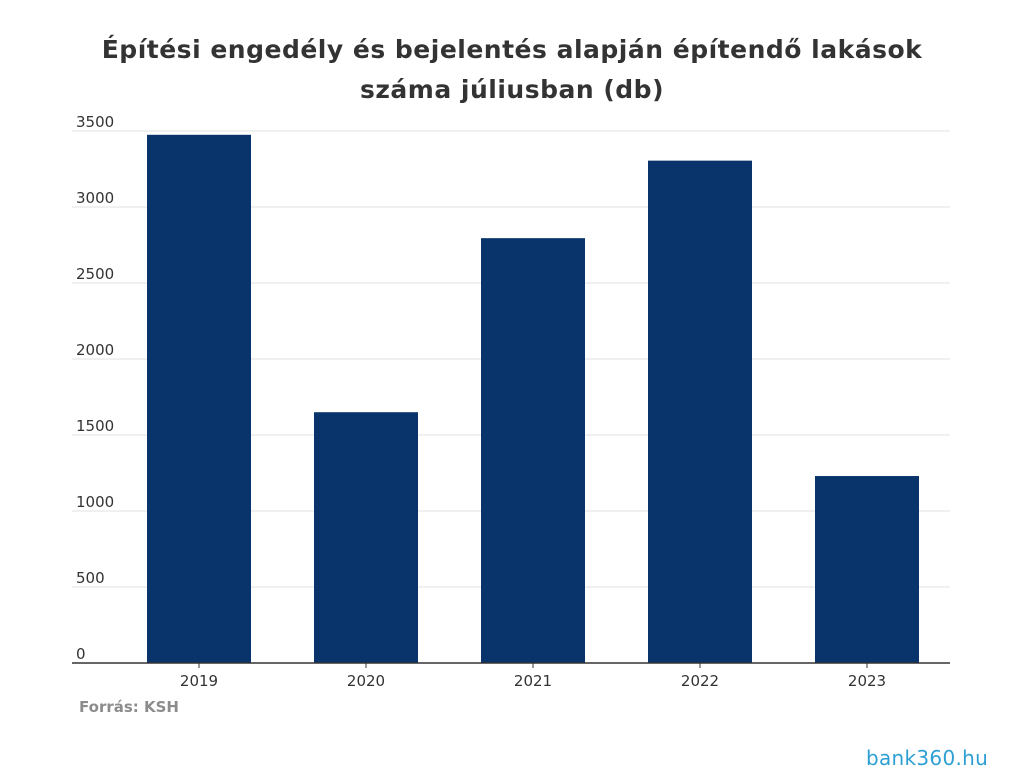  I want to click on y-tick-label: 2500, so click(95, 274).